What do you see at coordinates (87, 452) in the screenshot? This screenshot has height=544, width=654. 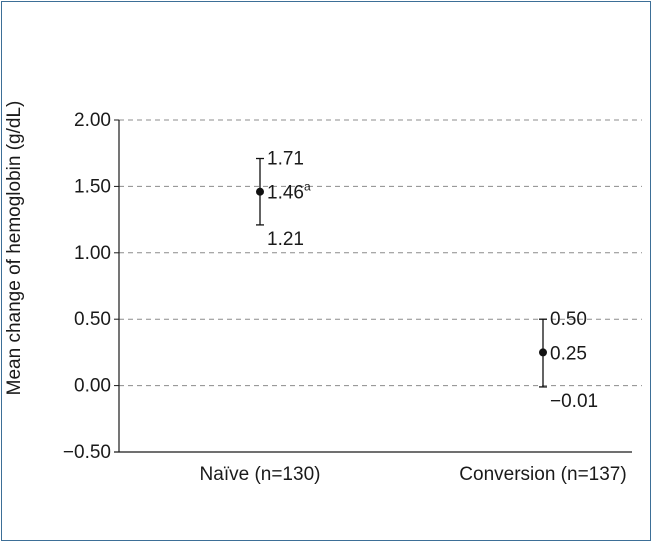 I see `y-tick-label: −0.50` at bounding box center [87, 452].